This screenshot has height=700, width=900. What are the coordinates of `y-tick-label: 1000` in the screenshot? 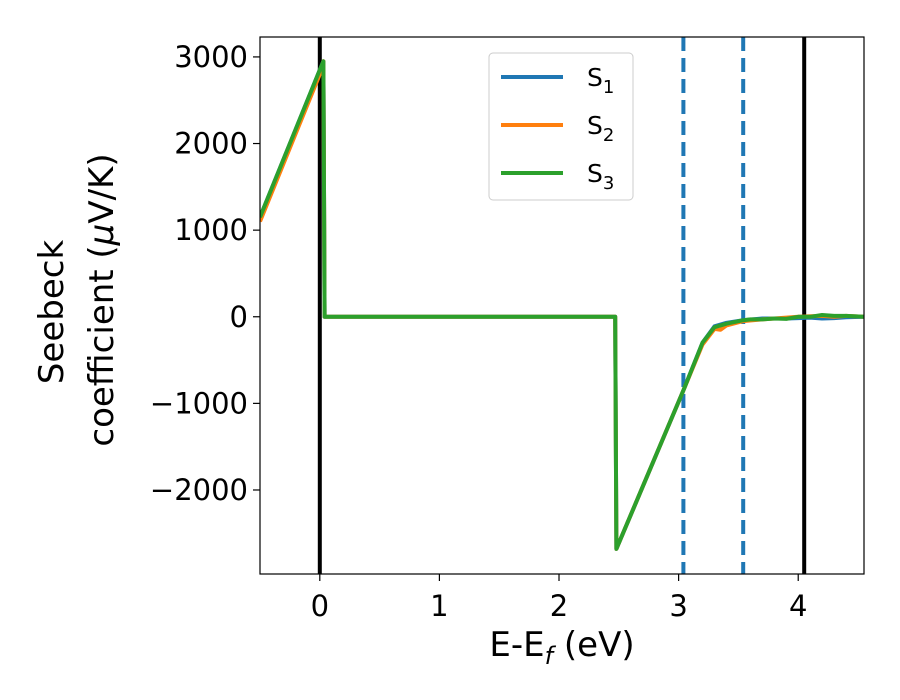 It's located at (211, 230).